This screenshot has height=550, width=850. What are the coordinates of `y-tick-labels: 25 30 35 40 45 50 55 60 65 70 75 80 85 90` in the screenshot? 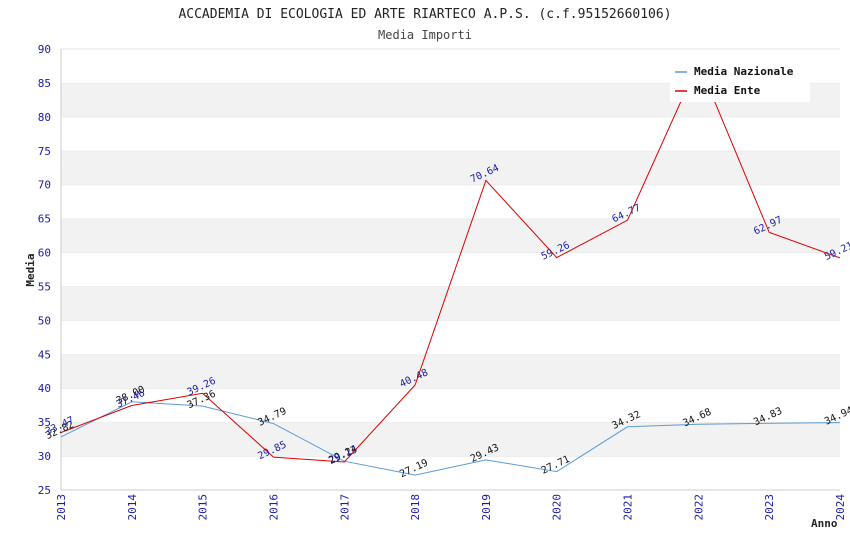 It's located at (44, 270).